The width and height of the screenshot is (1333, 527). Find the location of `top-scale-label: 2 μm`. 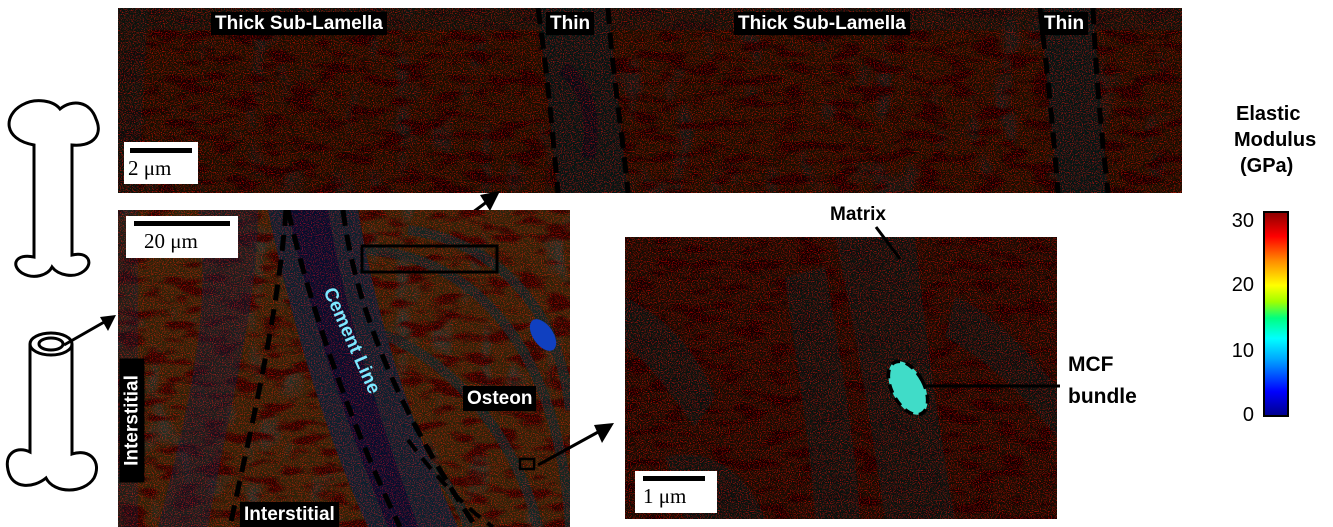

top-scale-label: 2 μm is located at coordinates (150, 168).